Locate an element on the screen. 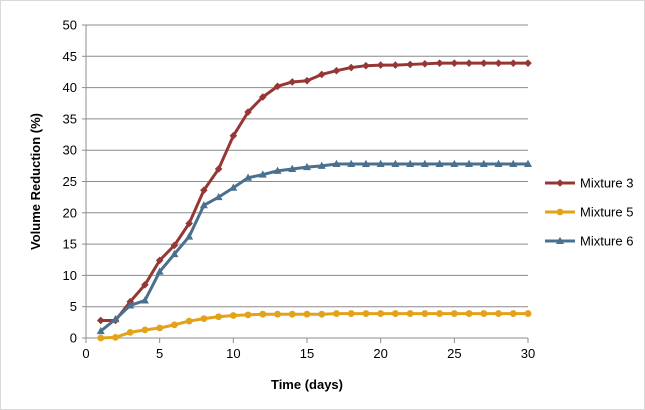  y-tick-label: 45 is located at coordinates (70, 56).